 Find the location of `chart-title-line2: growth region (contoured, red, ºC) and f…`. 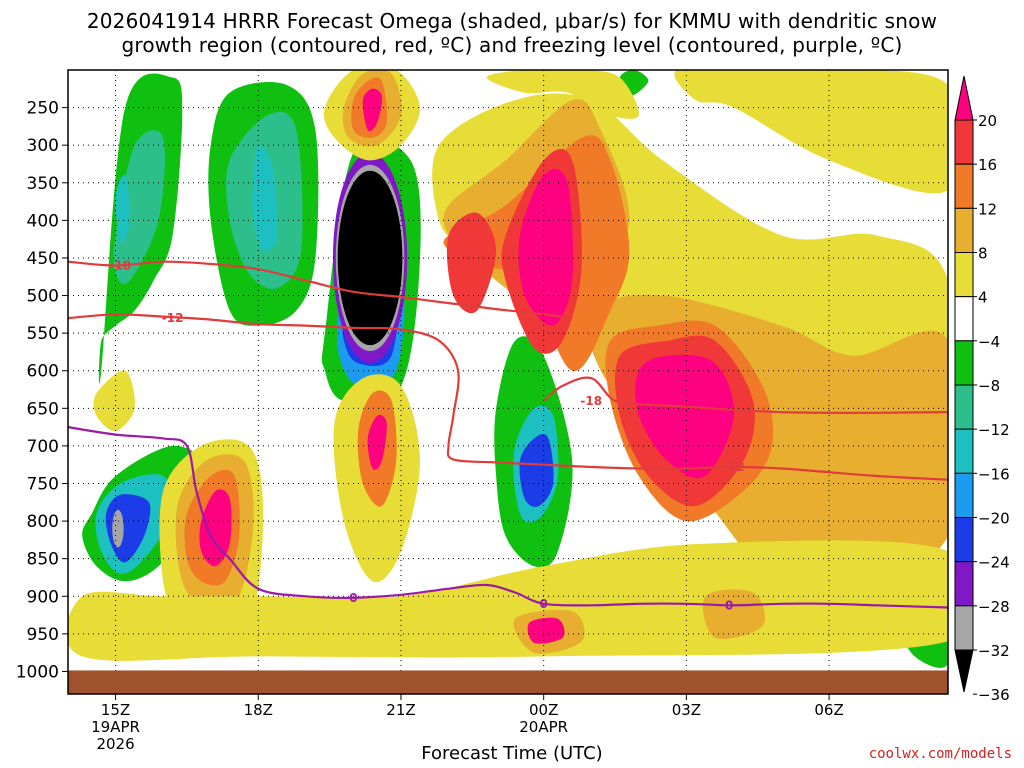

chart-title-line2: growth region (contoured, red, ºC) and f… is located at coordinates (512, 45).